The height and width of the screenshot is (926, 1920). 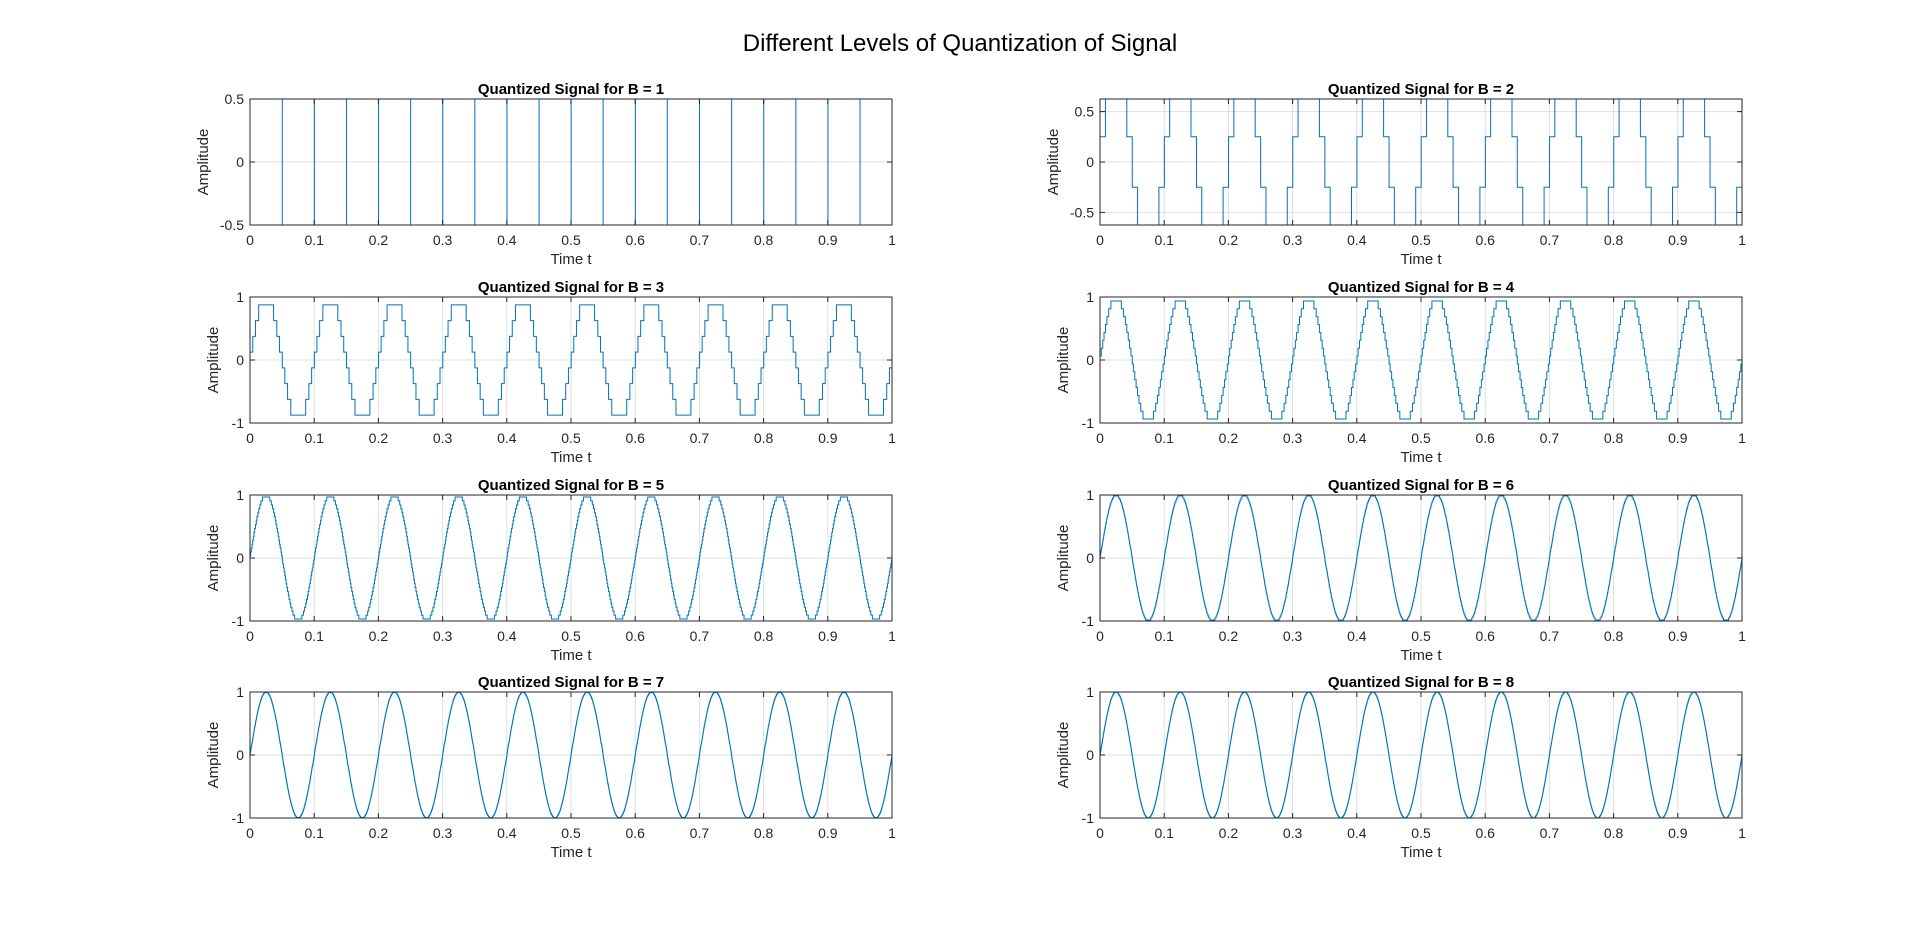 What do you see at coordinates (1421, 682) in the screenshot?
I see `subplot-title: Quantized Signal for B = 8` at bounding box center [1421, 682].